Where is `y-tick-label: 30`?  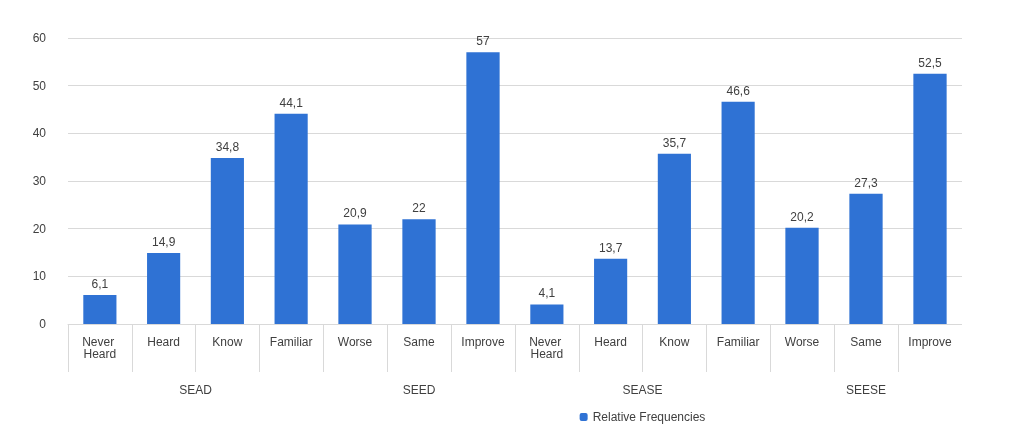 y-tick-label: 30 is located at coordinates (39, 181).